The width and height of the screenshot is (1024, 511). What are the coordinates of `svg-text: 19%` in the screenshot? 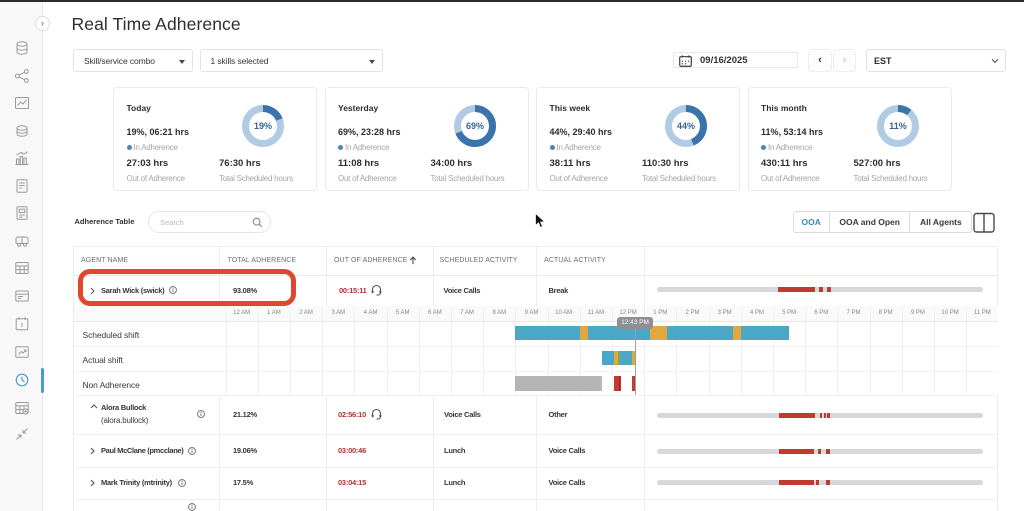 It's located at (263, 126).